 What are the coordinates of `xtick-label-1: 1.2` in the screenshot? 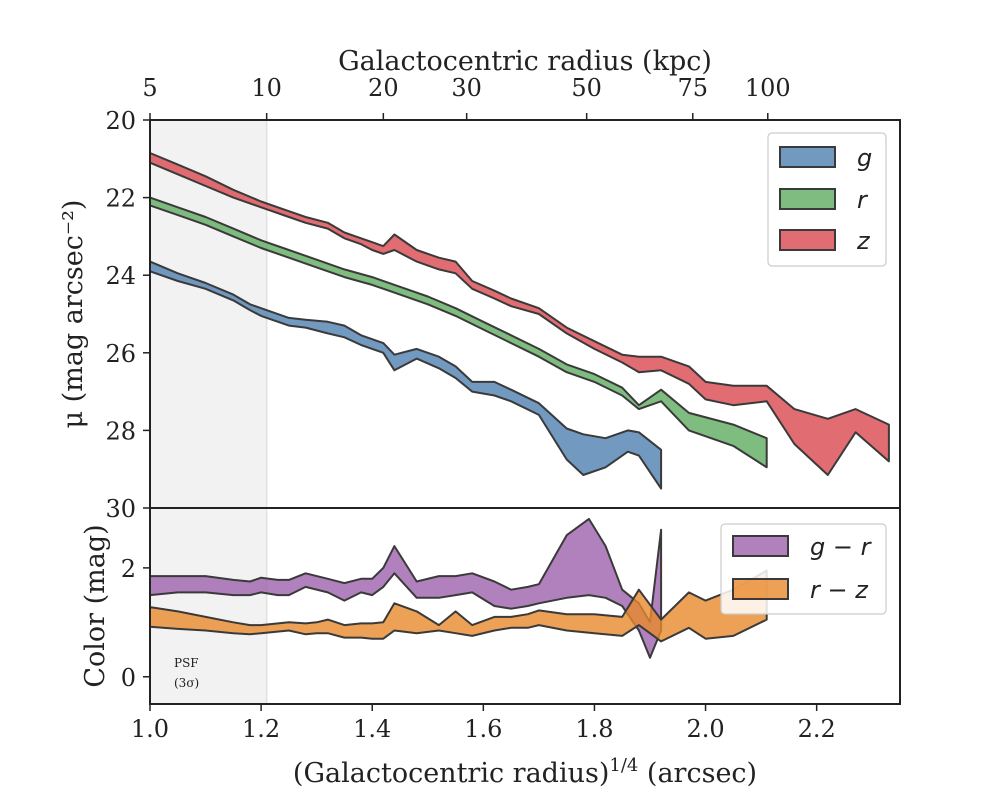 It's located at (261, 729).